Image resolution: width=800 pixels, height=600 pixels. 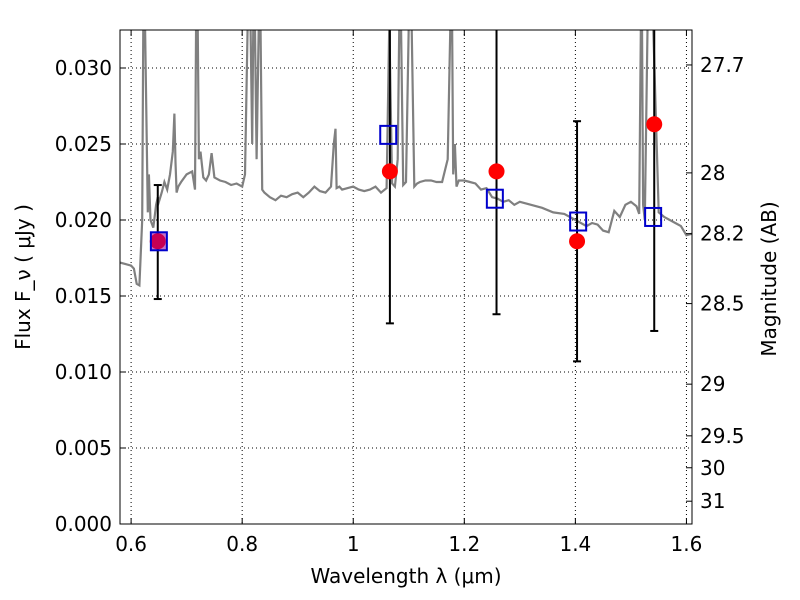 What do you see at coordinates (83, 524) in the screenshot?
I see `y-tick-label: 0.000` at bounding box center [83, 524].